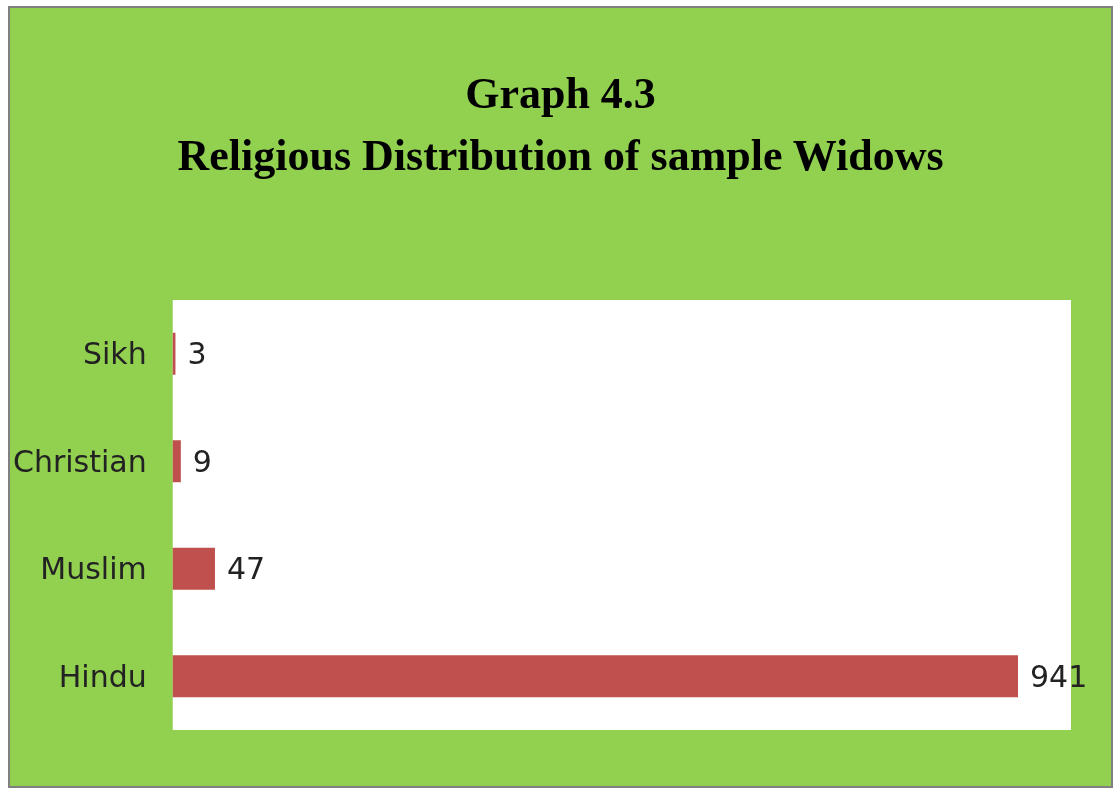 The width and height of the screenshot is (1115, 790). Describe the element at coordinates (79, 461) in the screenshot. I see `y-tick-label: Christian` at that location.